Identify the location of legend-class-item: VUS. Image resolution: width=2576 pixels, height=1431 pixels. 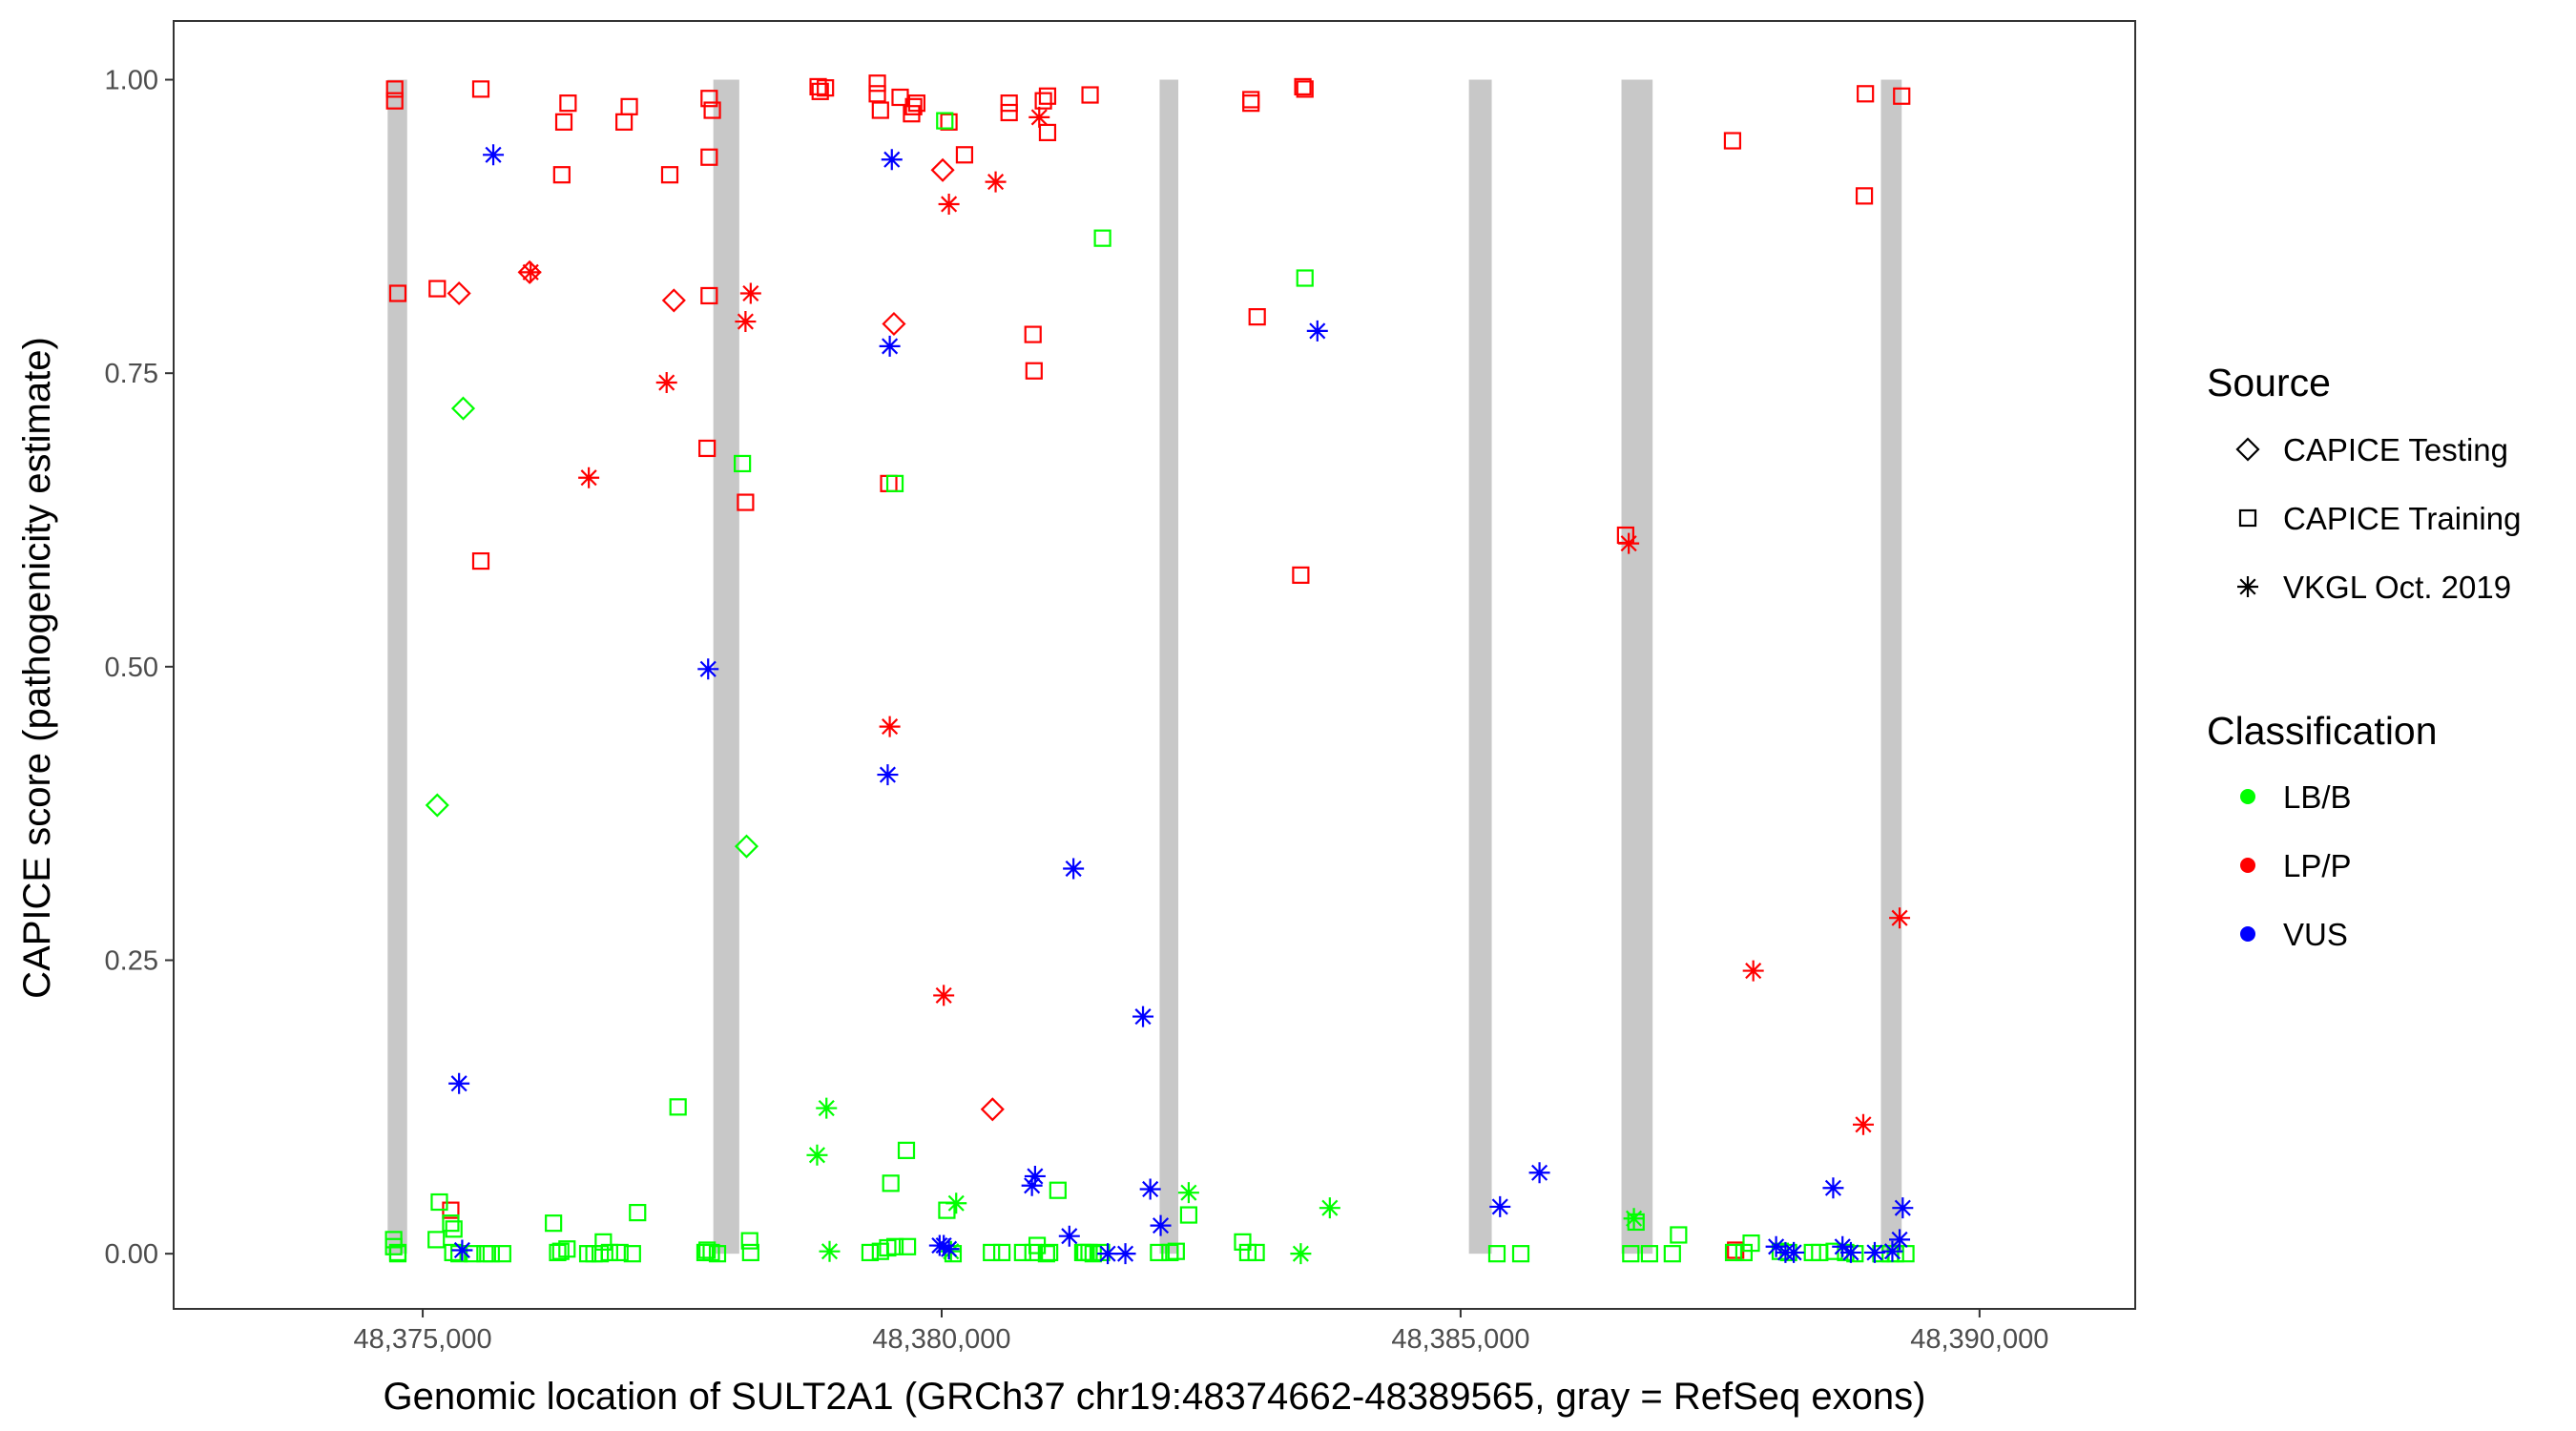
(2294, 935).